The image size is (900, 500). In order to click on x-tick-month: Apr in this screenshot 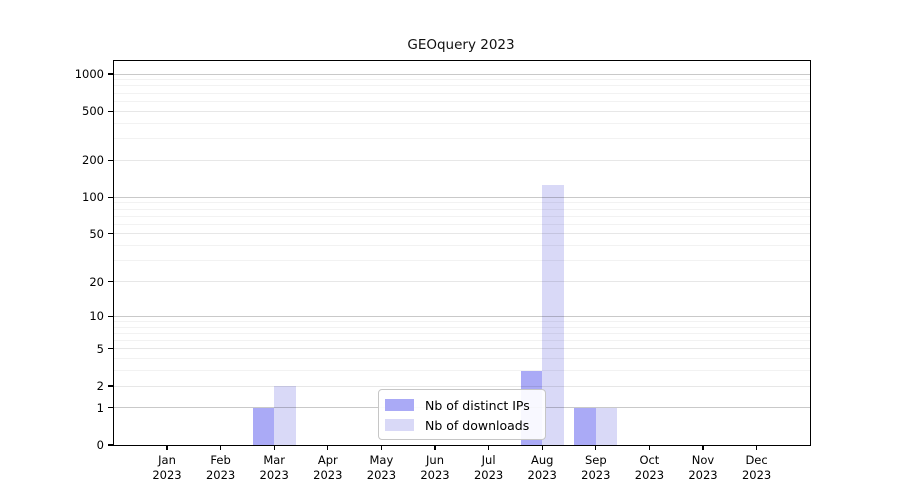, I will do `click(327, 460)`.